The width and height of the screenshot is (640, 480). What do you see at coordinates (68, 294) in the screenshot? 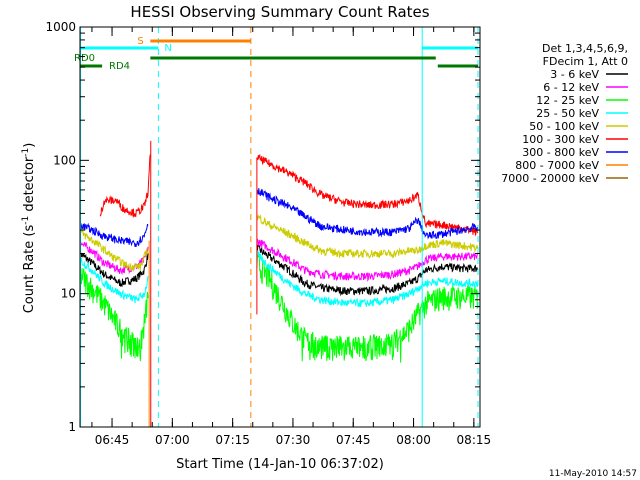
I see `y-tick-label: 10` at bounding box center [68, 294].